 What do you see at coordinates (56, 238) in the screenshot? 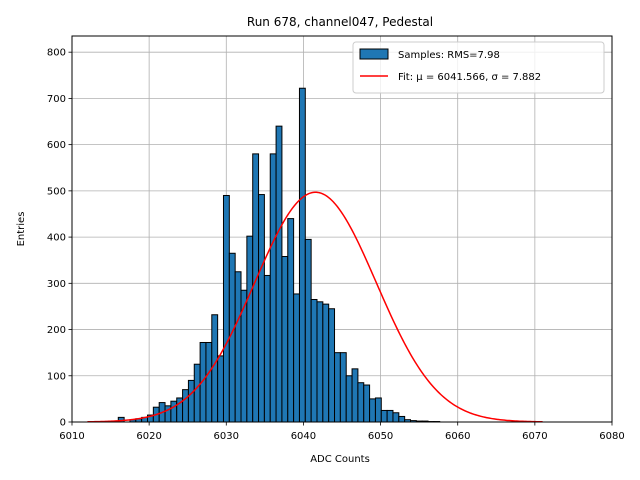
I see `y-tick-label: 400` at bounding box center [56, 238].